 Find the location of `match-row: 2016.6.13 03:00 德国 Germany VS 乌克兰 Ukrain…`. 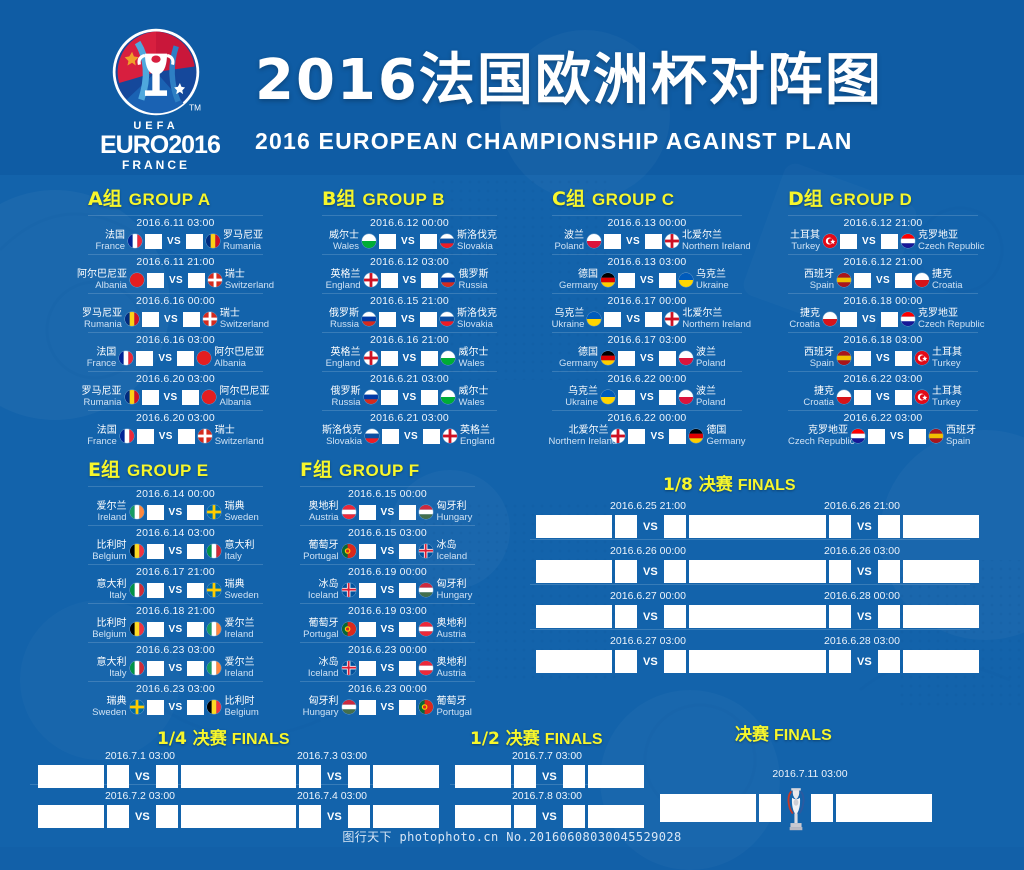

match-row: 2016.6.13 03:00 德国 Germany VS 乌克兰 Ukrain… is located at coordinates (647, 273).